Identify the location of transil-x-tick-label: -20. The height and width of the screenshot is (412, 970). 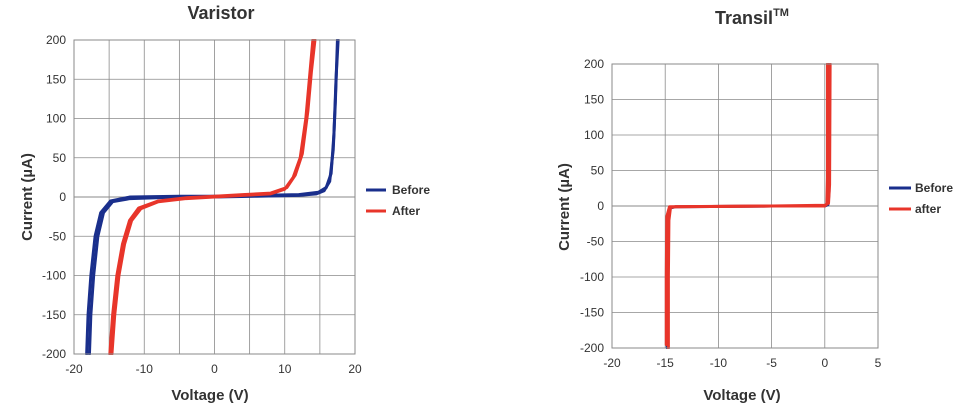
(612, 363).